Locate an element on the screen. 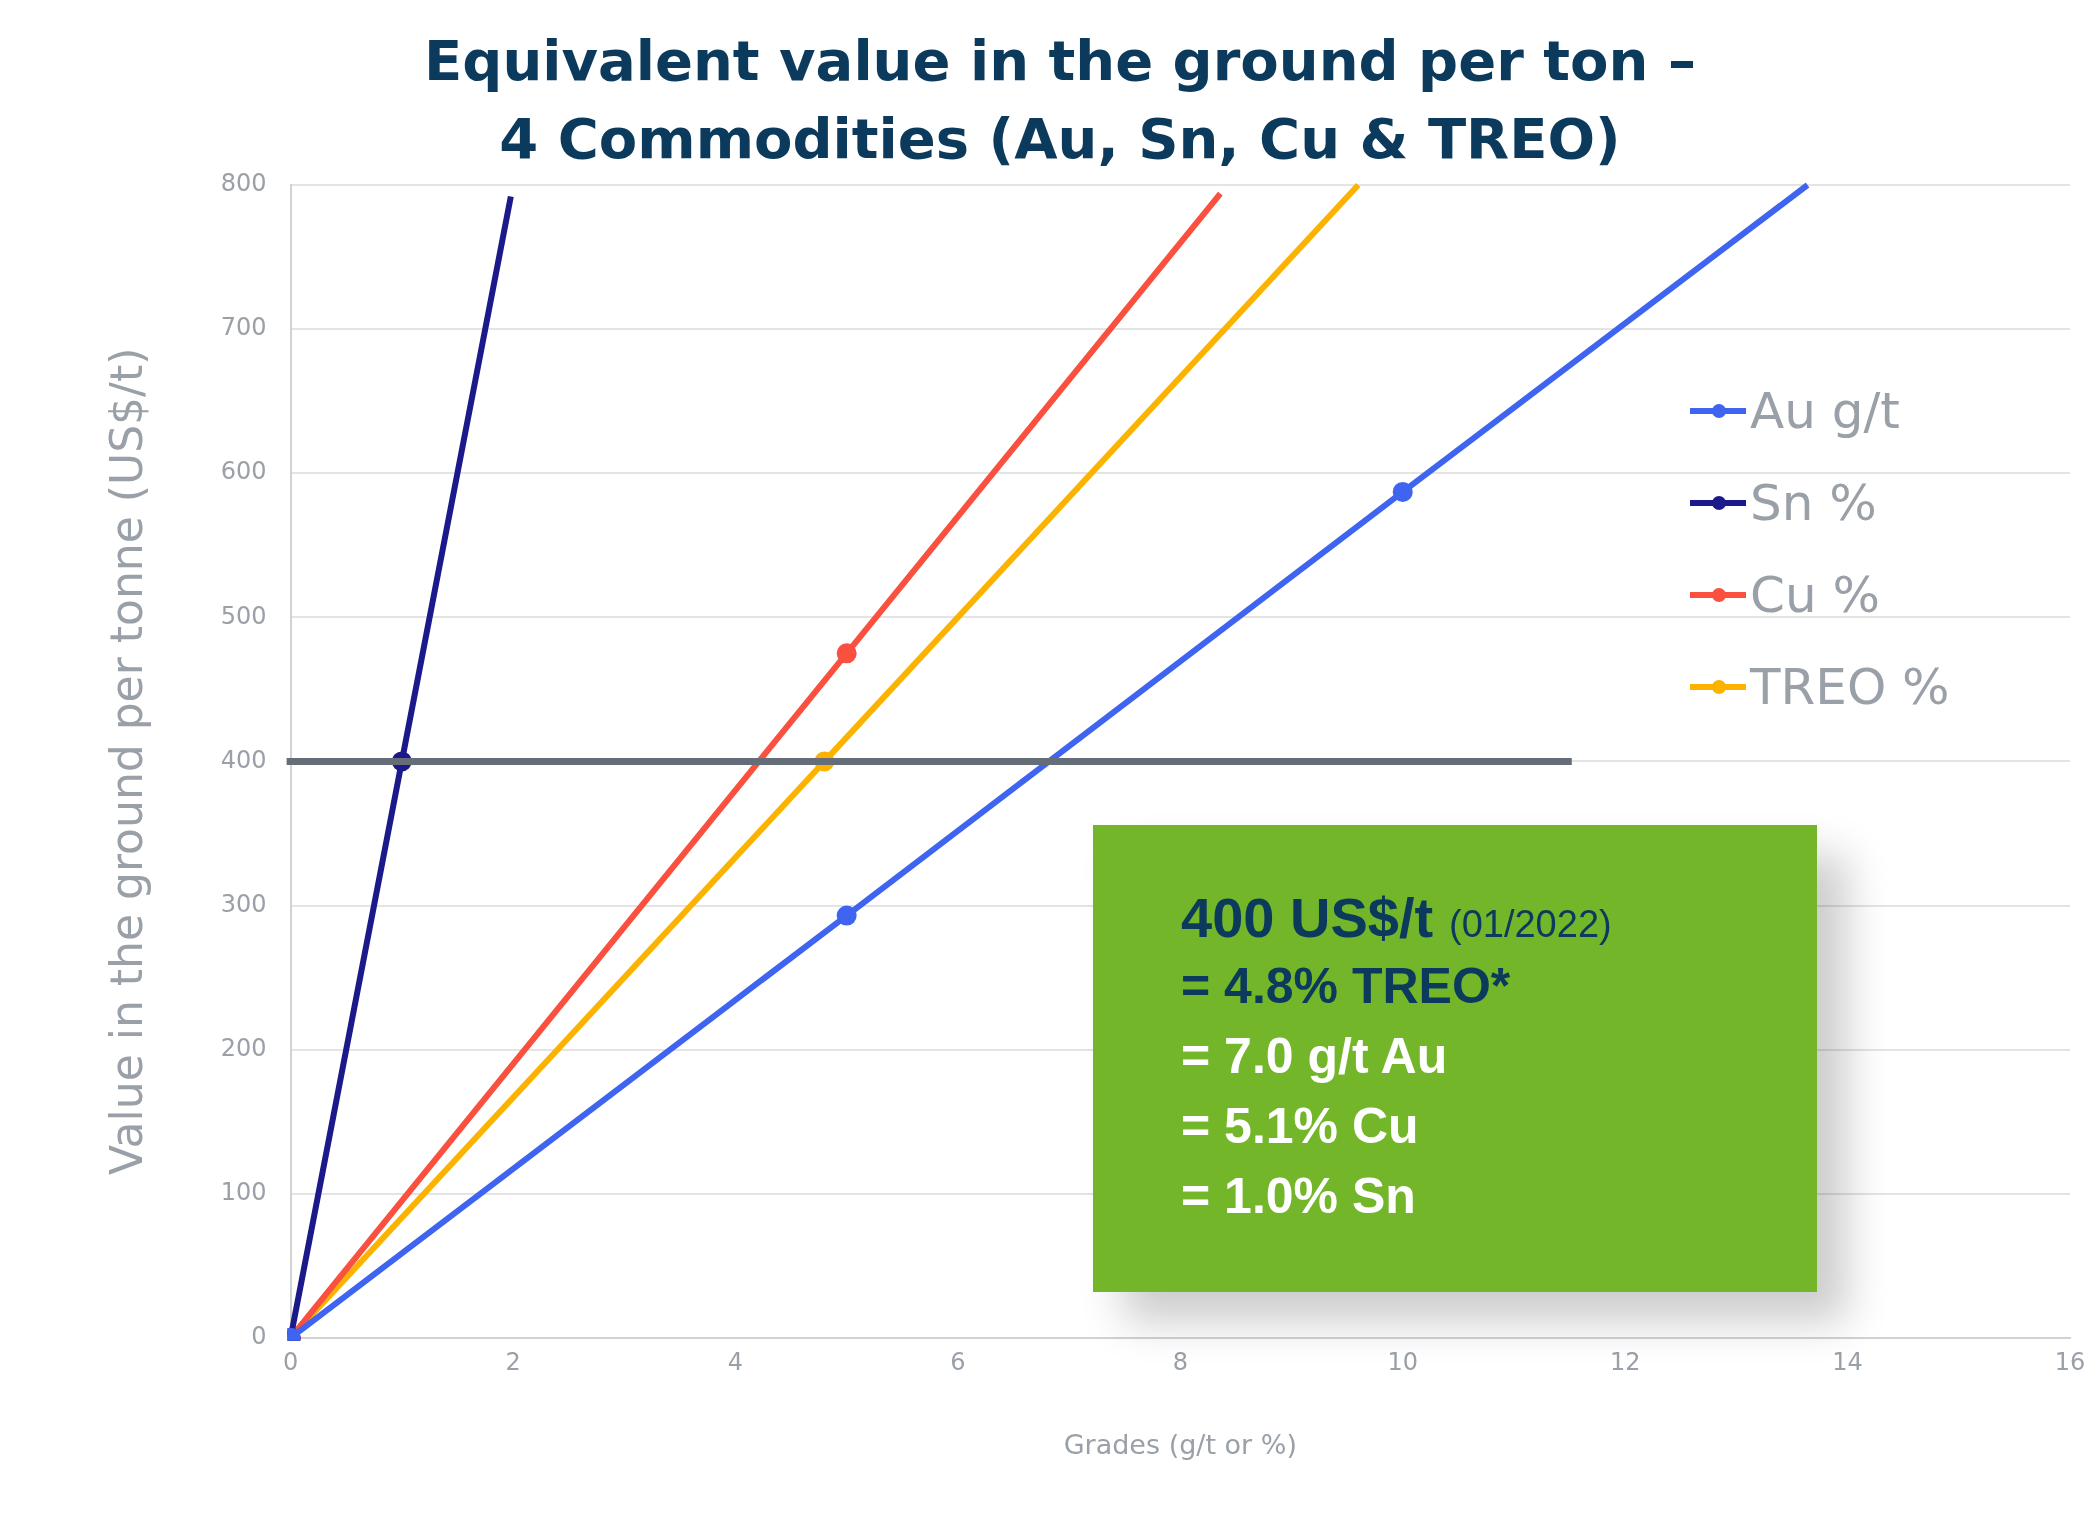  legend-label: Au g/t is located at coordinates (1825, 411).